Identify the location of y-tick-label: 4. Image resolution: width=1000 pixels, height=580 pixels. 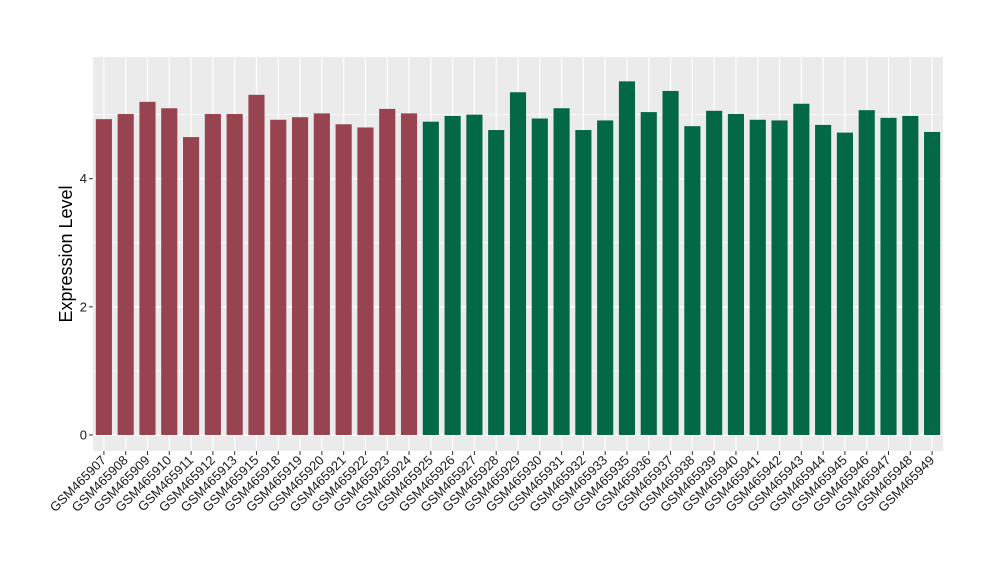
(83, 178).